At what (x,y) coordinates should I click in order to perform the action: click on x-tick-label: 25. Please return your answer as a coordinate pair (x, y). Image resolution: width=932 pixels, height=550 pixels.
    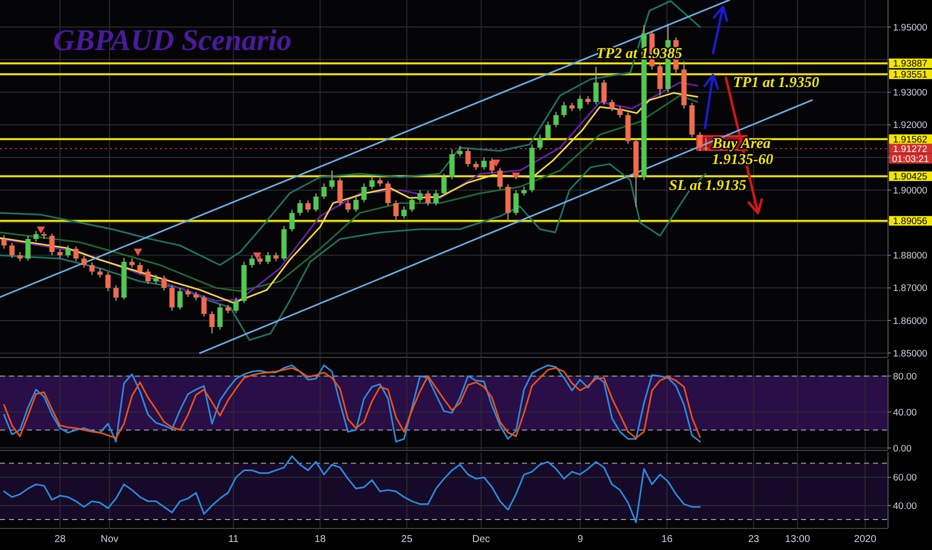
    Looking at the image, I should click on (407, 539).